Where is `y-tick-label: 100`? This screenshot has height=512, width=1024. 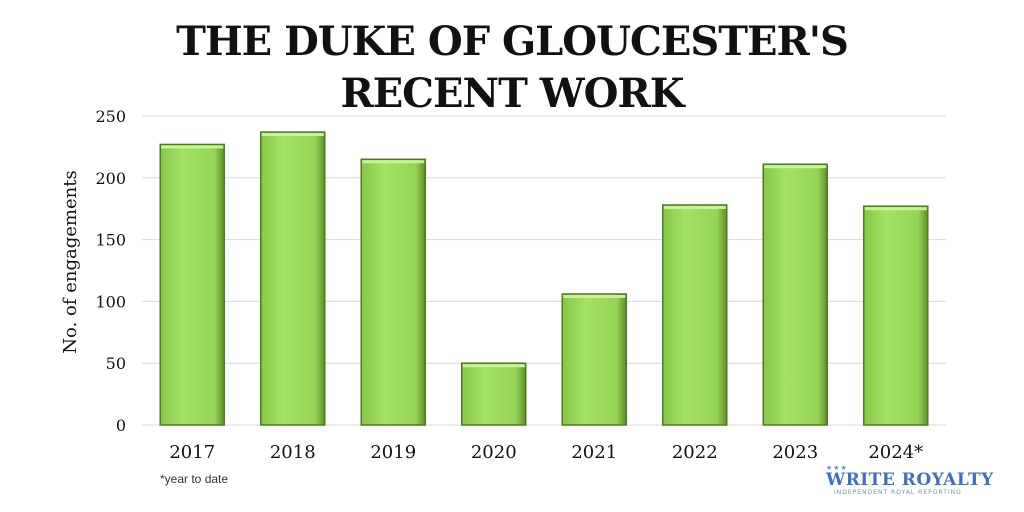 y-tick-label: 100 is located at coordinates (110, 301).